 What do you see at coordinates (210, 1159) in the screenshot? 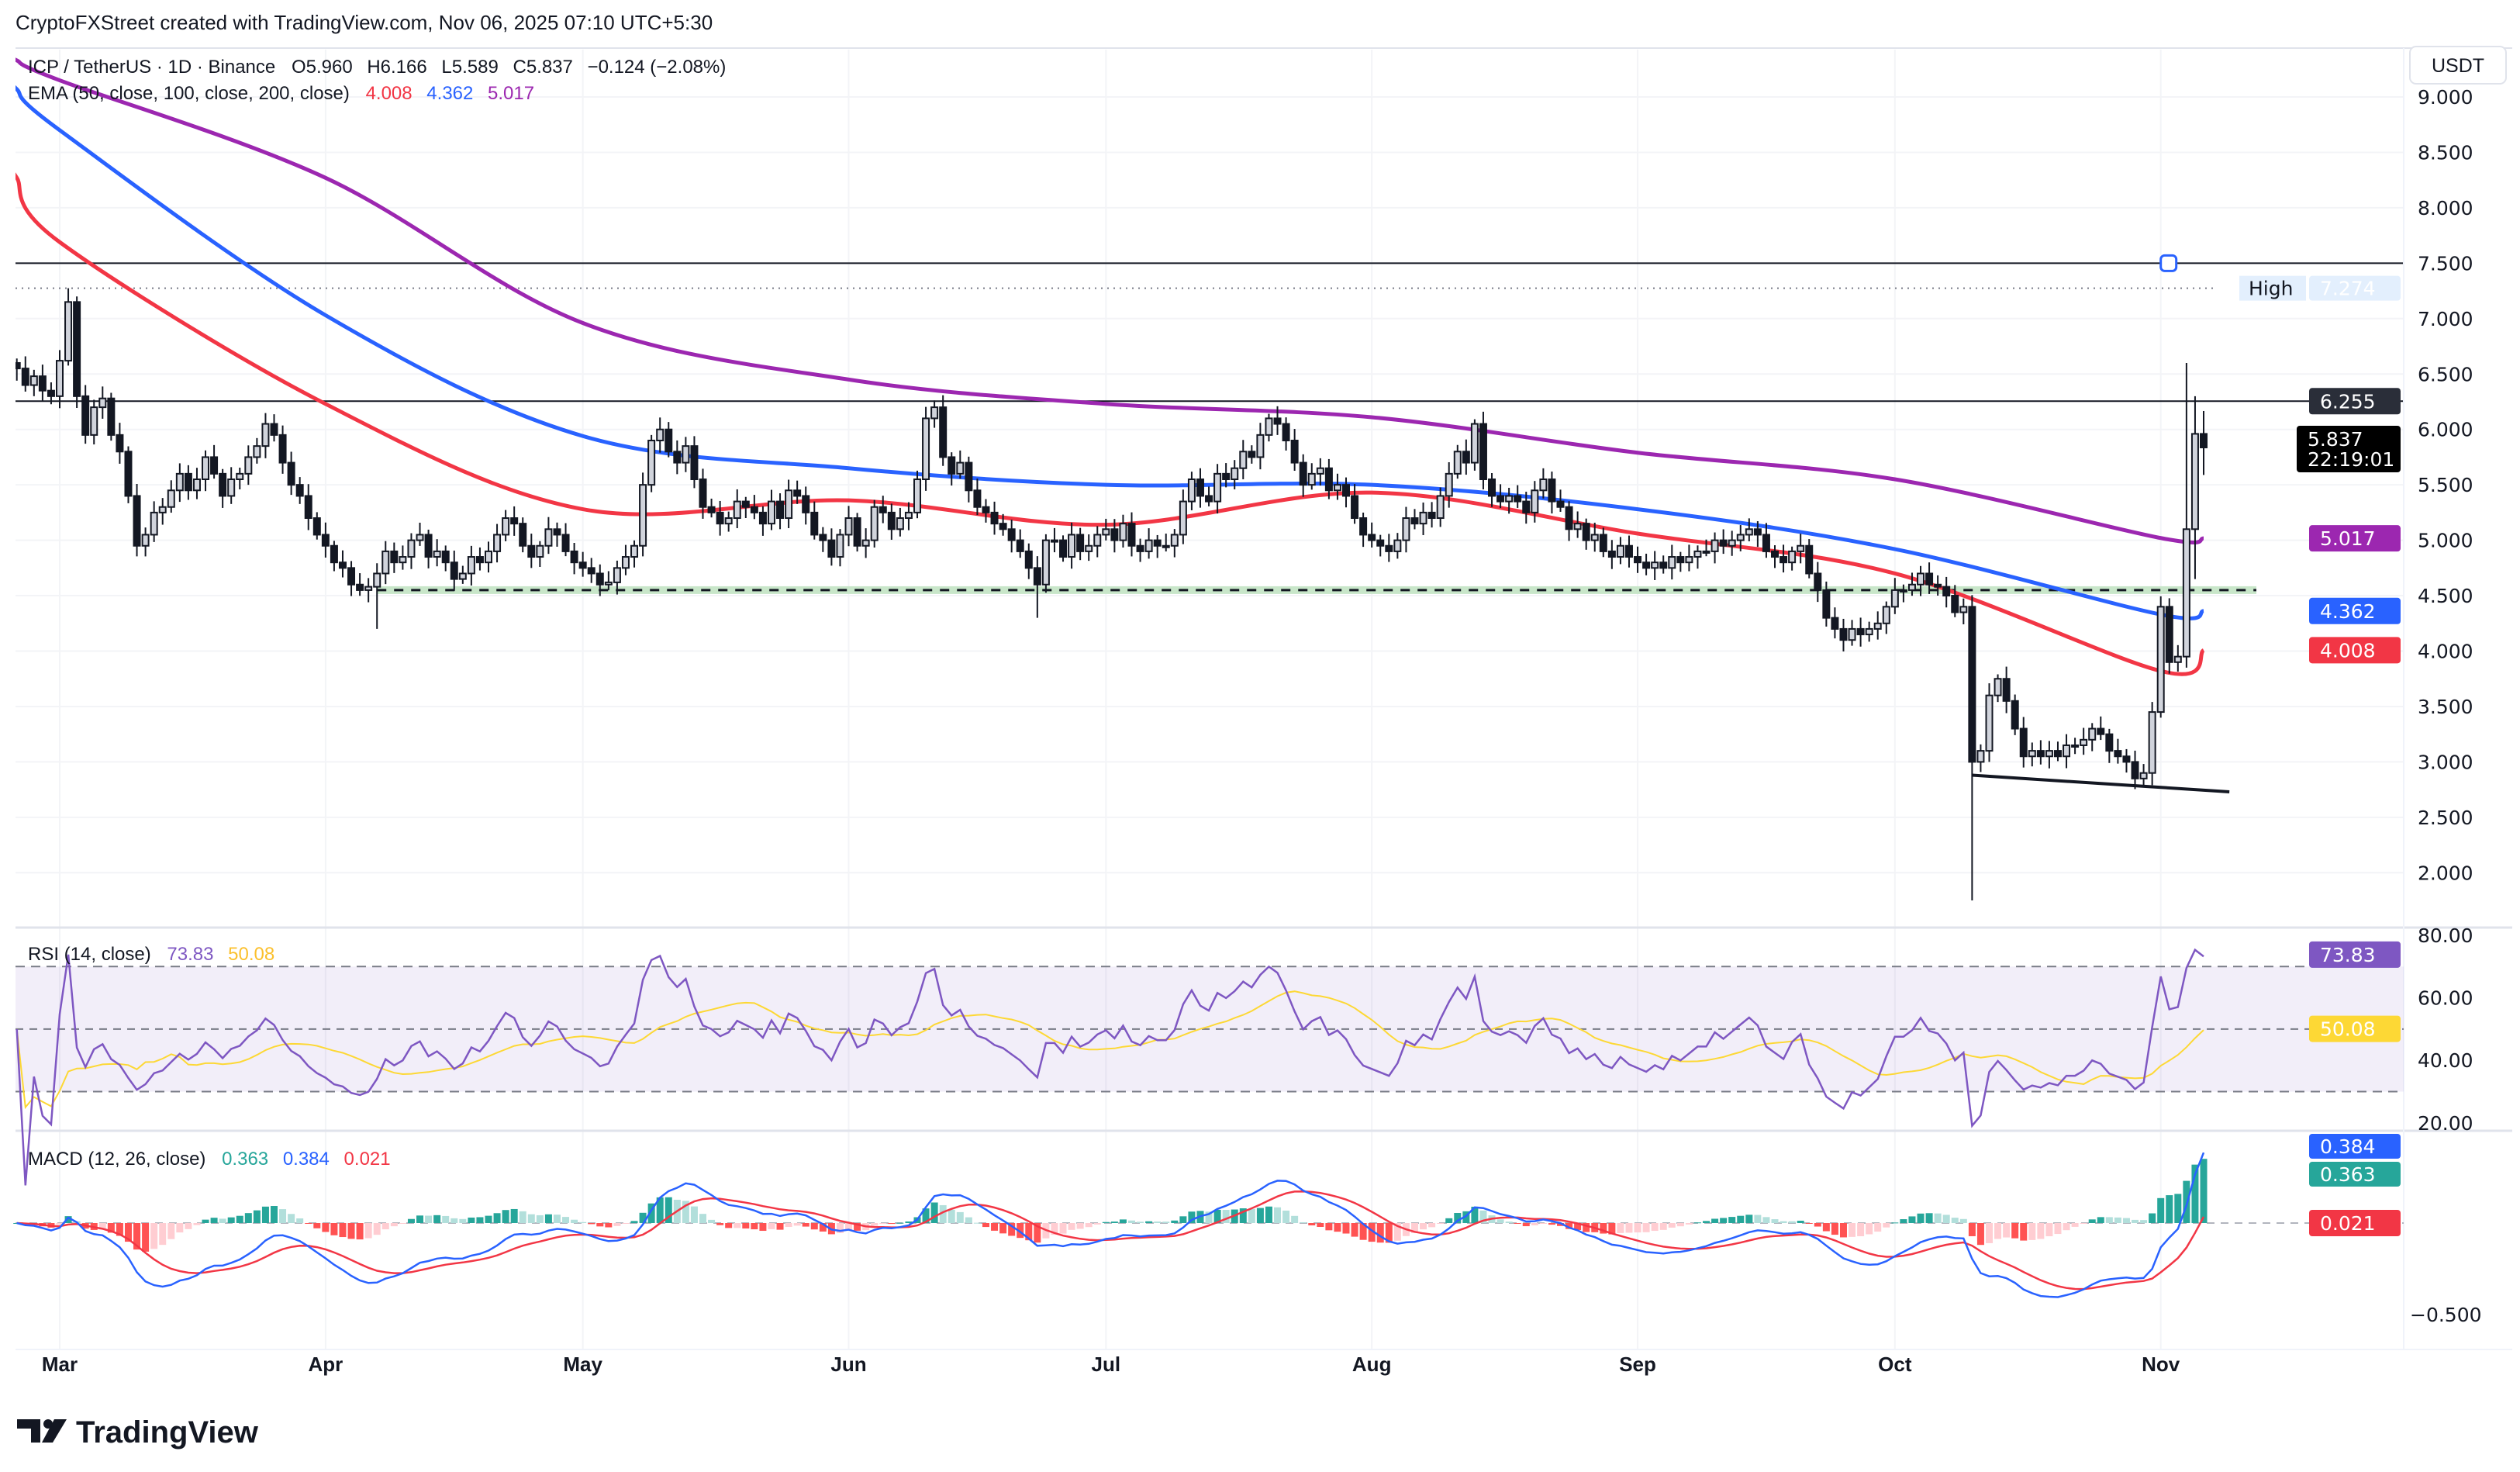
I see `macd-legend: MACD (12, 26, close) 0.363 0.384 0.021` at bounding box center [210, 1159].